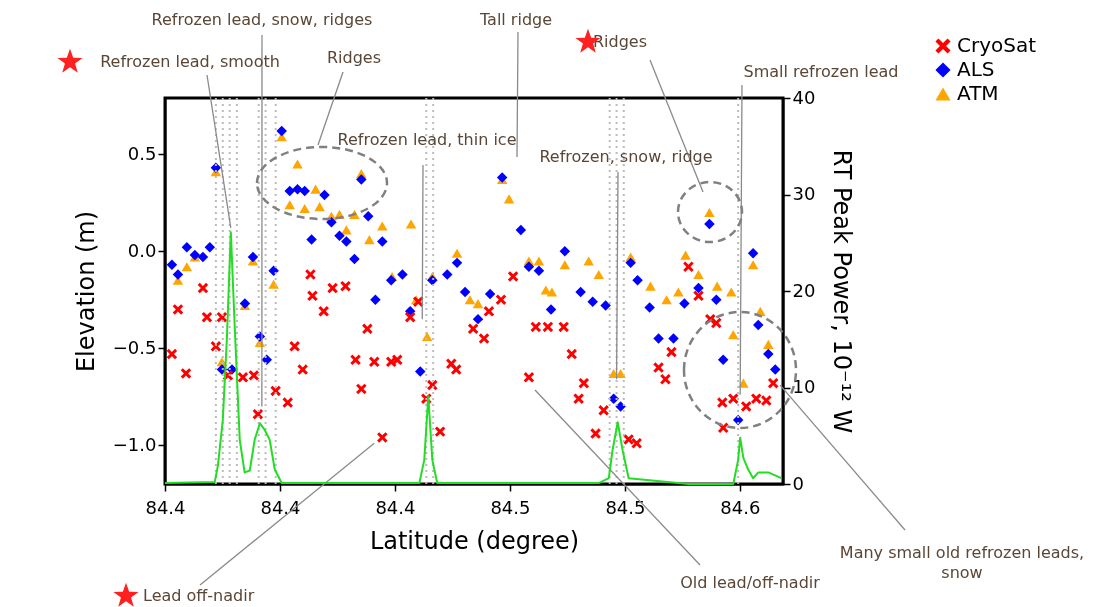 The width and height of the screenshot is (1119, 607). I want to click on y2-axis-title: RT Peak Power, 10⁻¹² W, so click(842, 291).